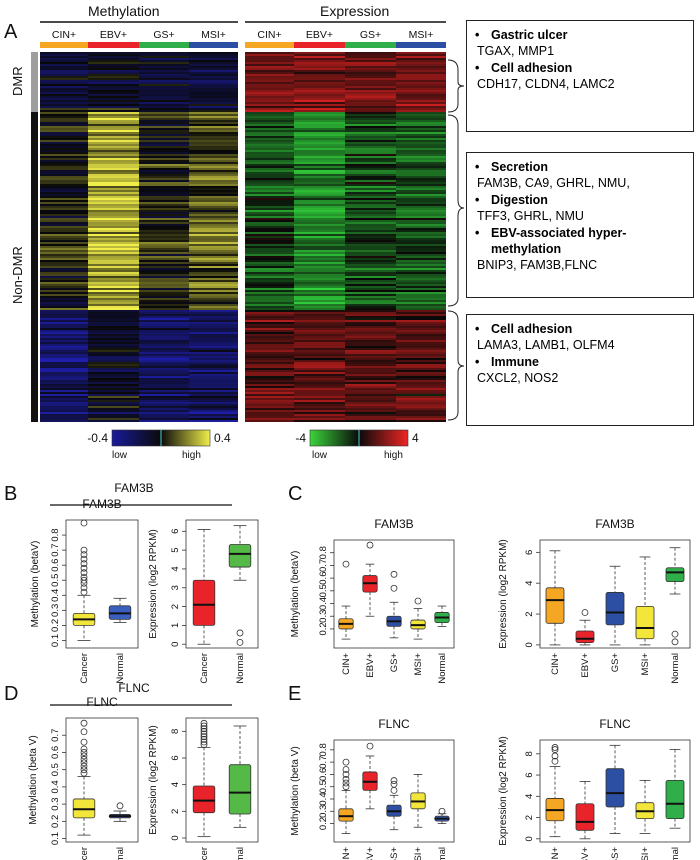 The image size is (700, 860). What do you see at coordinates (323, 786) in the screenshot?
I see `y-tick-label: 0.5` at bounding box center [323, 786].